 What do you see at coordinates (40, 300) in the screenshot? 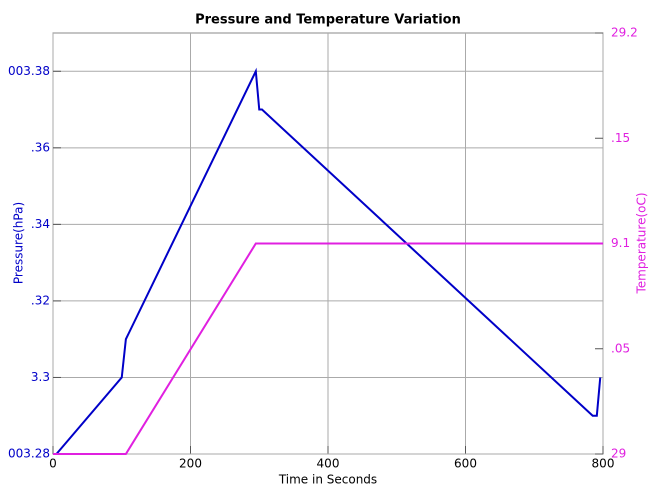
I see `y-tick-label: .32` at bounding box center [40, 300].